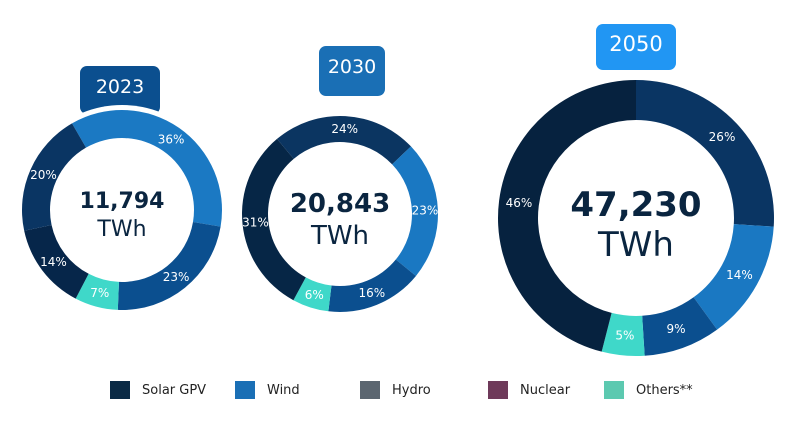  What do you see at coordinates (344, 129) in the screenshot?
I see `slice-label: 24%` at bounding box center [344, 129].